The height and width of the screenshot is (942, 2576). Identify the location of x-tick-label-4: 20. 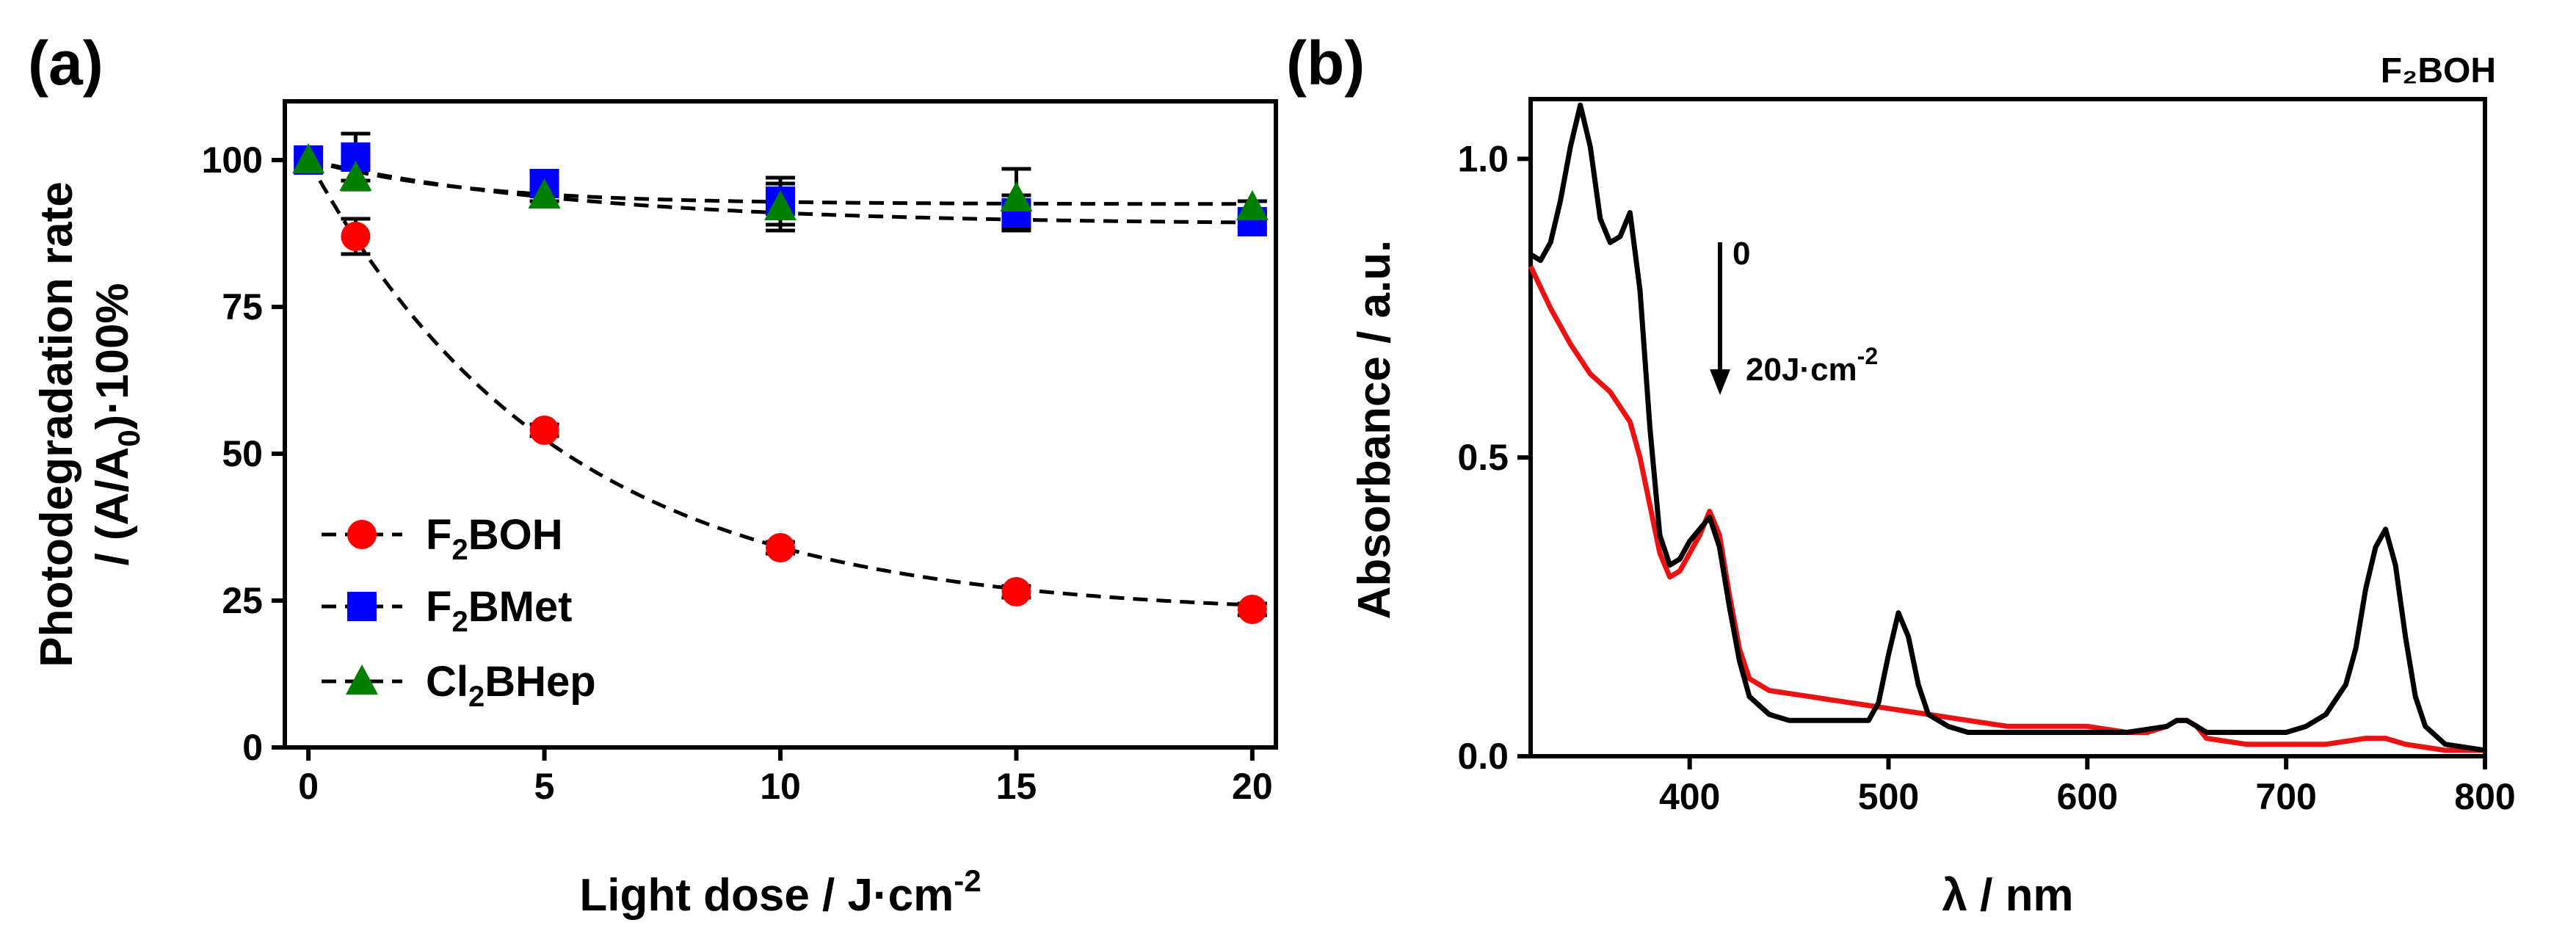
(1252, 786).